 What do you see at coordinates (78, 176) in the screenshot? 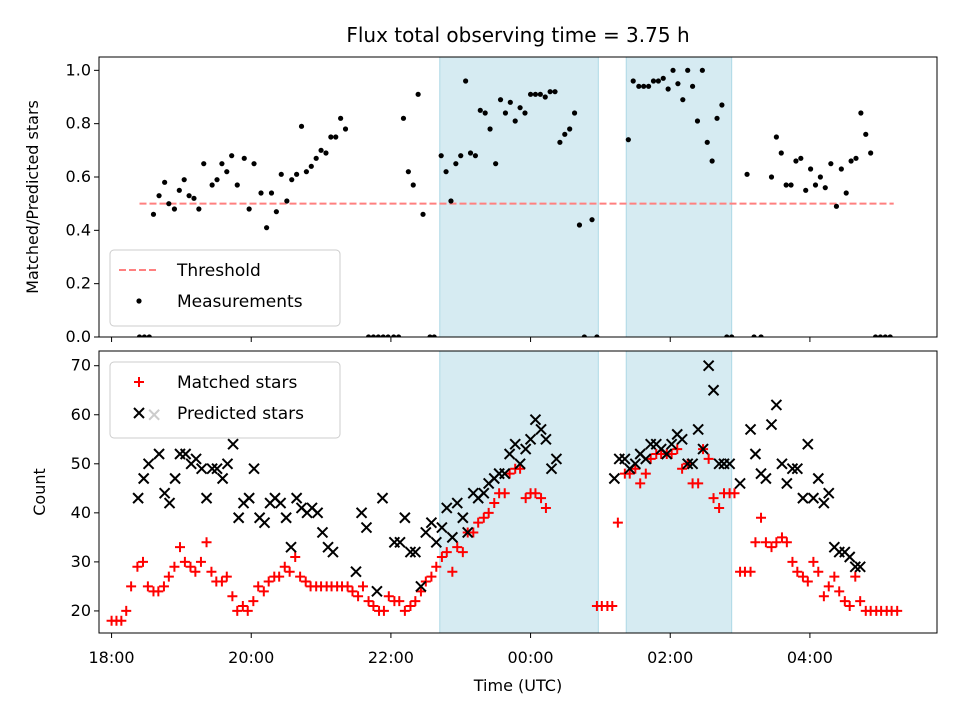
I see `y-tick-label: 0.6` at bounding box center [78, 176].